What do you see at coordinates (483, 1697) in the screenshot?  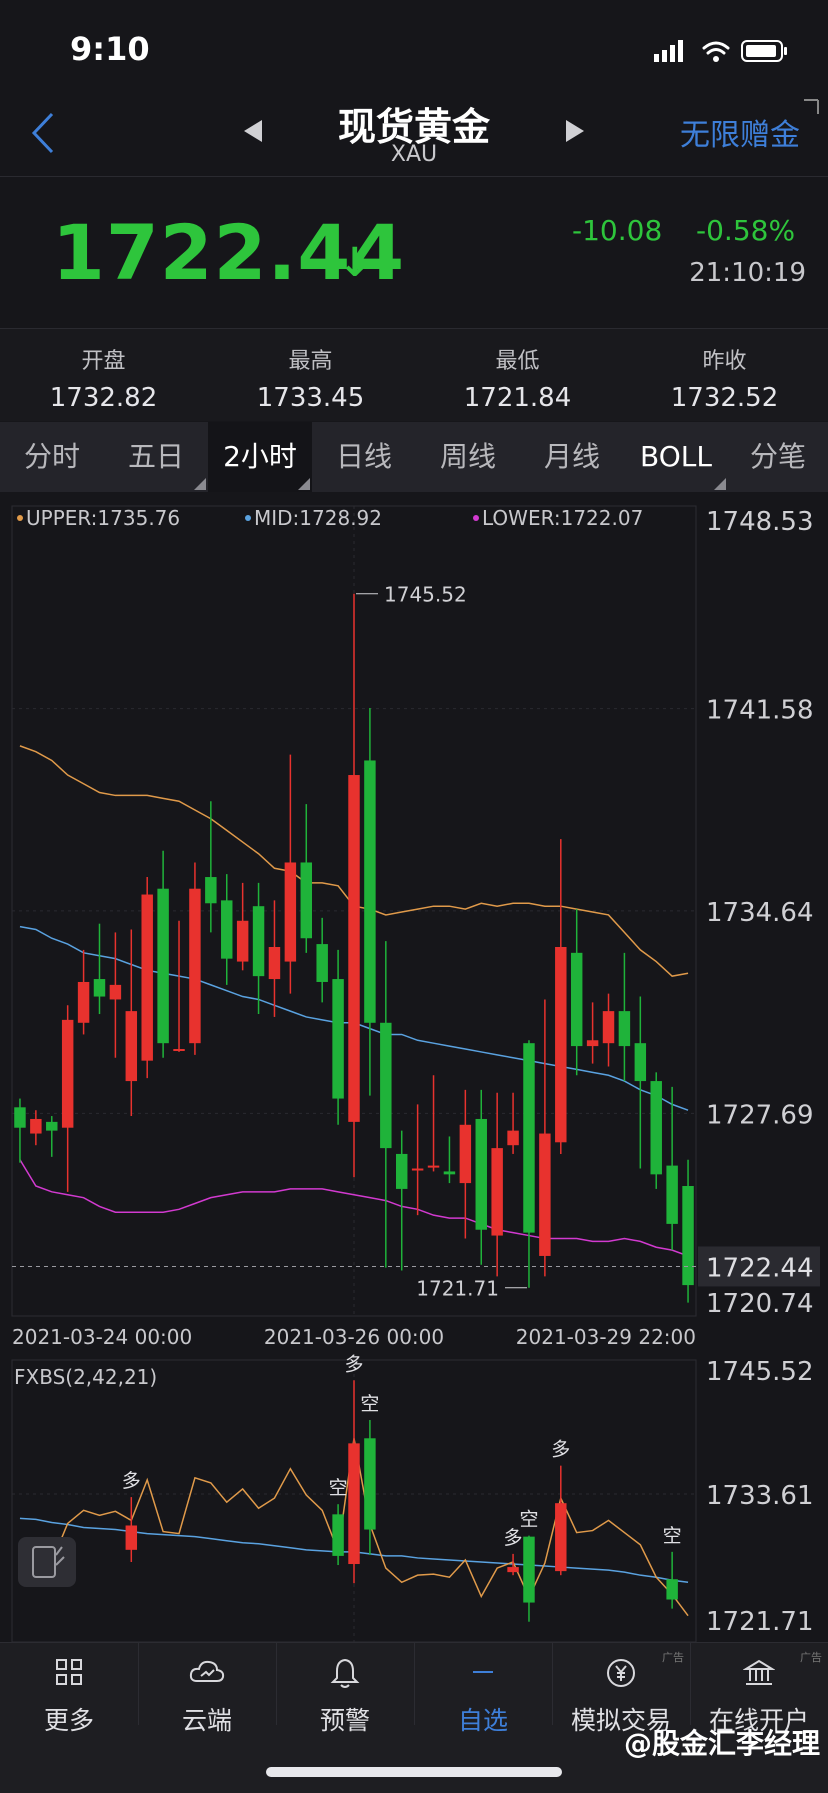 I see `nav-watchlist: 自选` at bounding box center [483, 1697].